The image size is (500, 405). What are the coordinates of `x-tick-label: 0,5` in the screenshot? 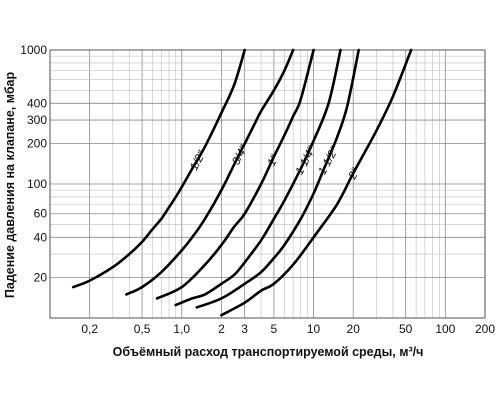 It's located at (142, 329).